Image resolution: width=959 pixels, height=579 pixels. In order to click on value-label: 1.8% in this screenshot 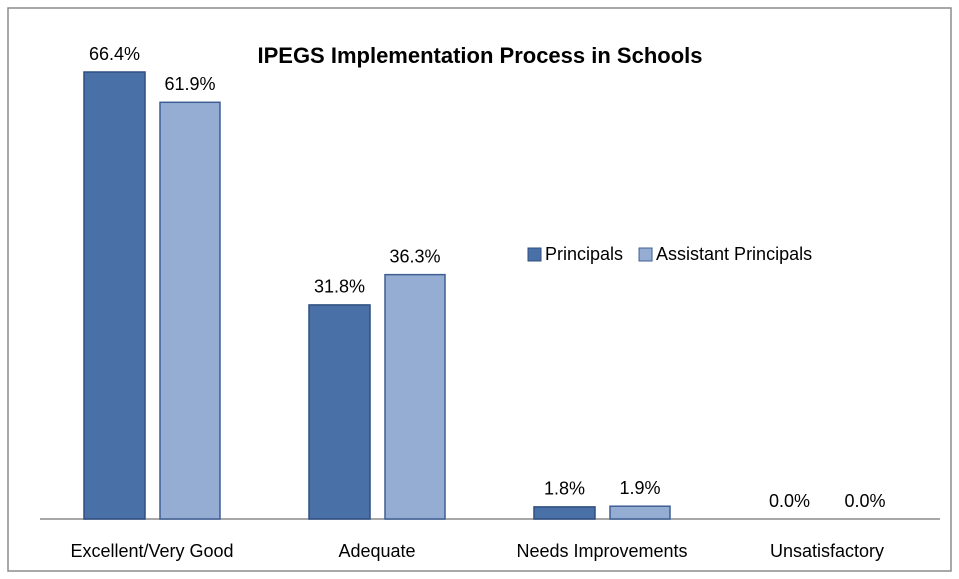, I will do `click(564, 489)`.